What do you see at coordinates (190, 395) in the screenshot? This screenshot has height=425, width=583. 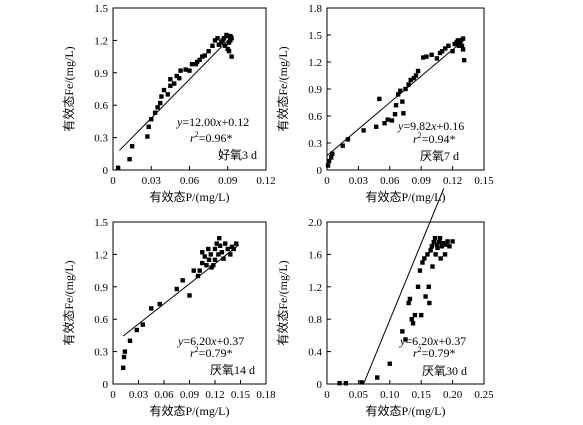 I see `x-tick-label: 0.09` at bounding box center [190, 395].